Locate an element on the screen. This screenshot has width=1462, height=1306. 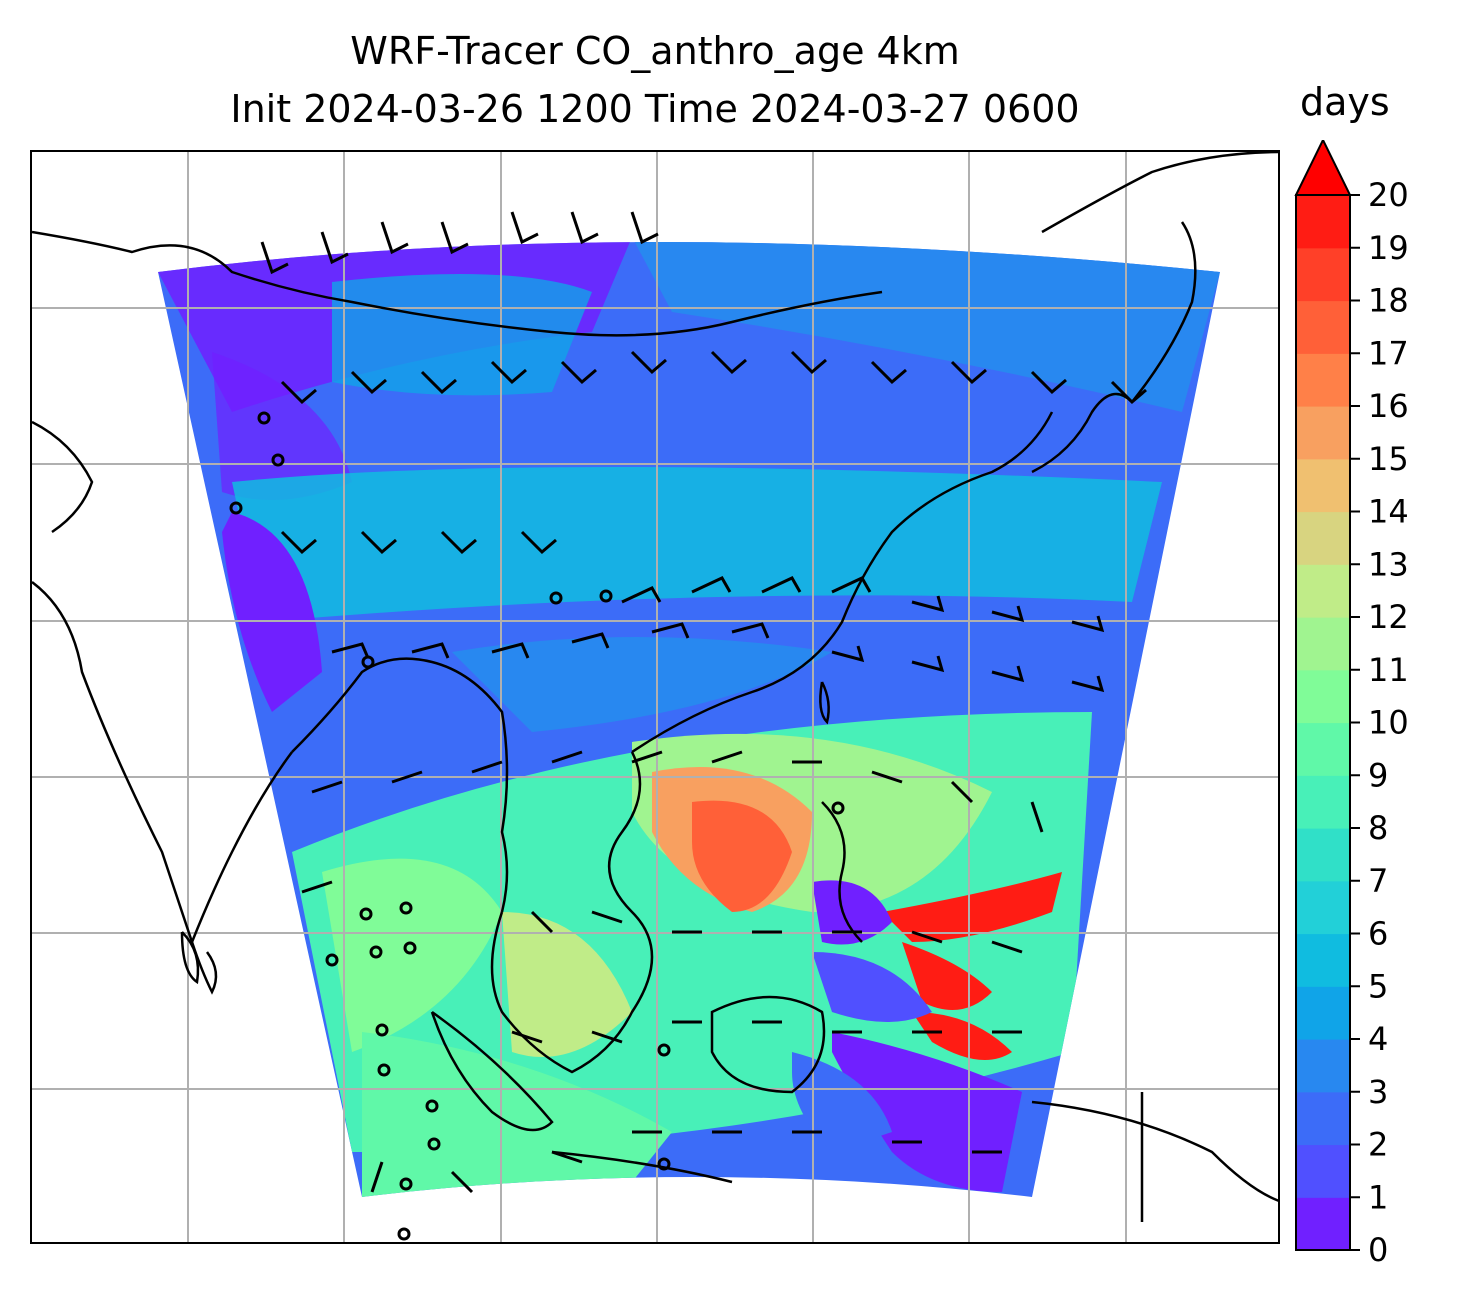
colorbar-tick-label: 5 is located at coordinates (1378, 986).